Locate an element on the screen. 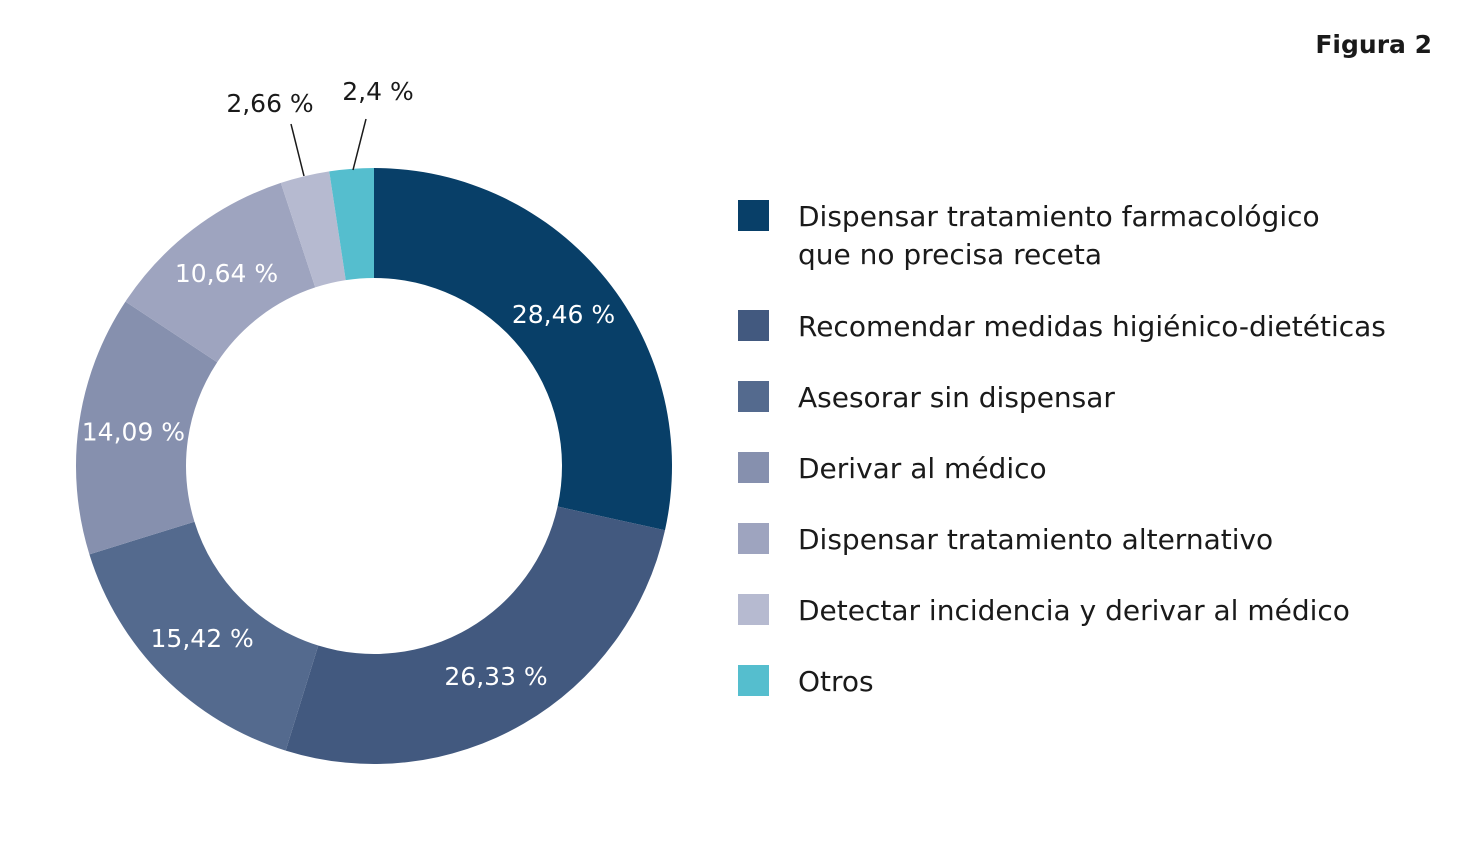  slice-label-asesorar-sin-dispensar: 15,42 % is located at coordinates (202, 638).